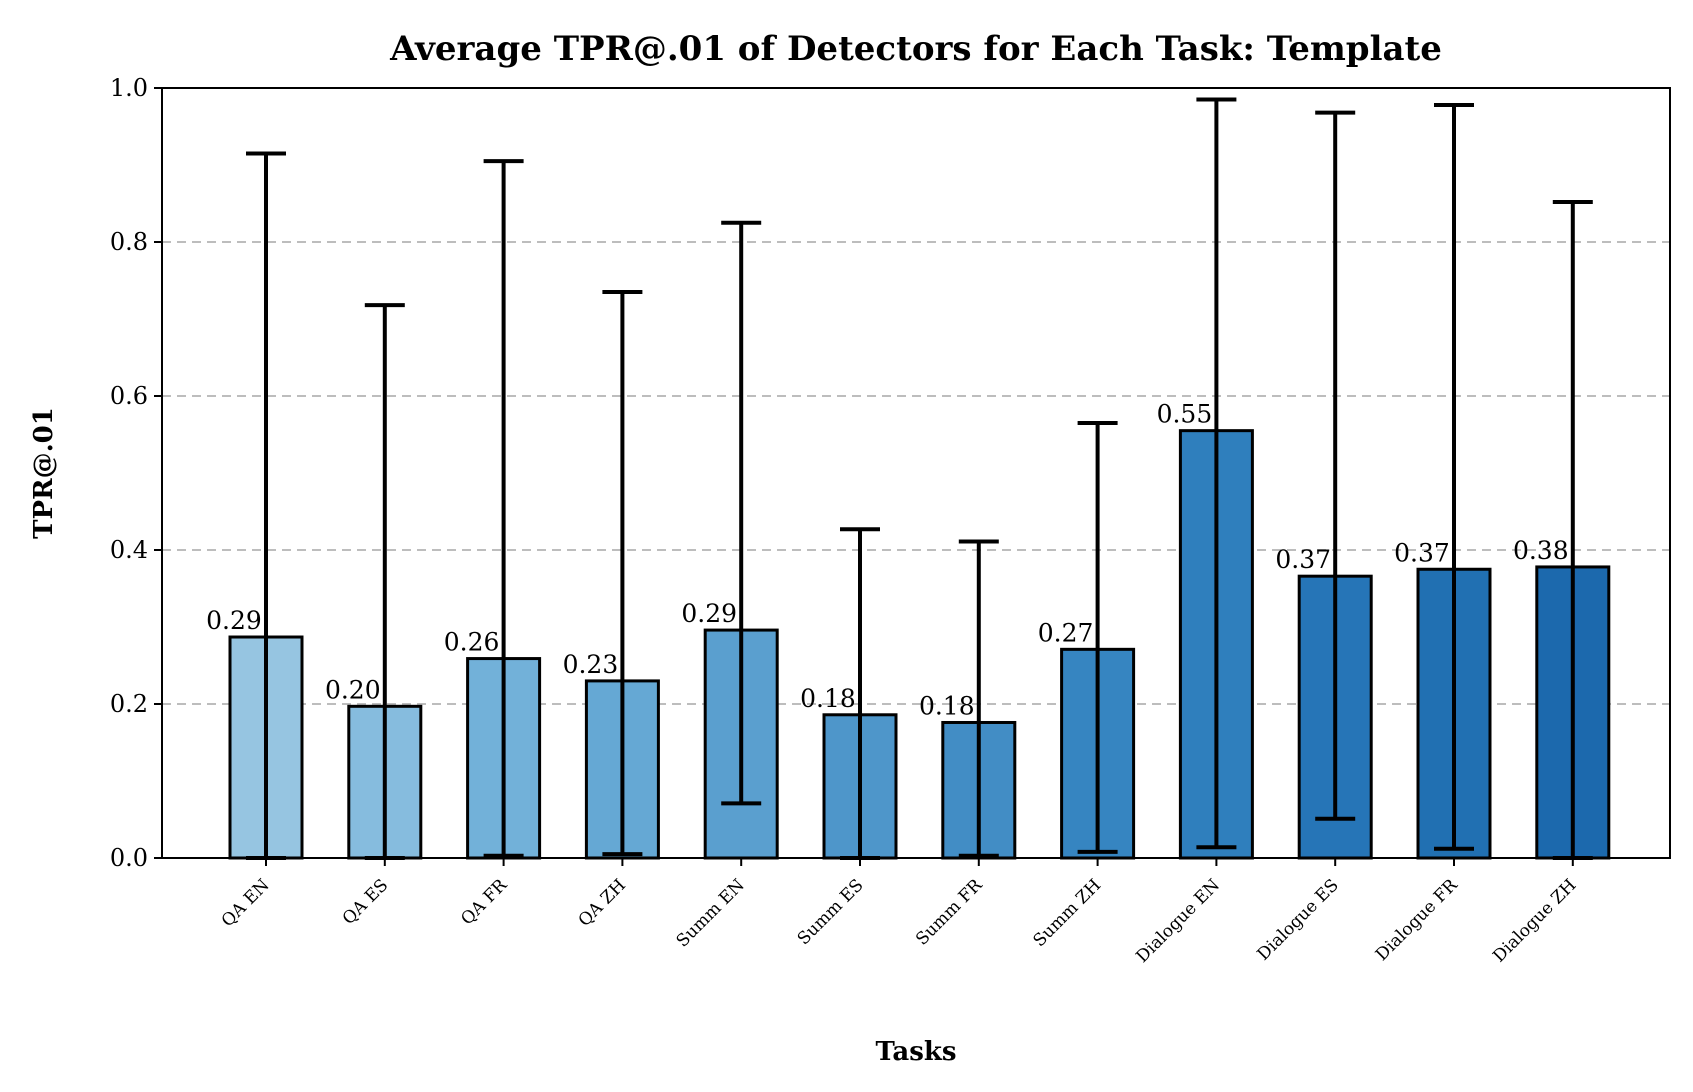  Describe the element at coordinates (366, 902) in the screenshot. I see `x-tick-label: QA ES` at that location.